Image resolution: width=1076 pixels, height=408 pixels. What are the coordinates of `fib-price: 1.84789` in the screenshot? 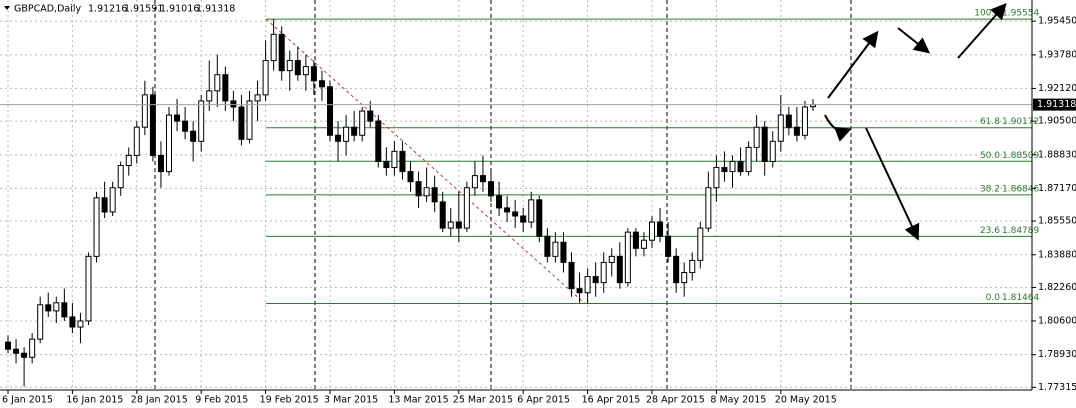 It's located at (1020, 231).